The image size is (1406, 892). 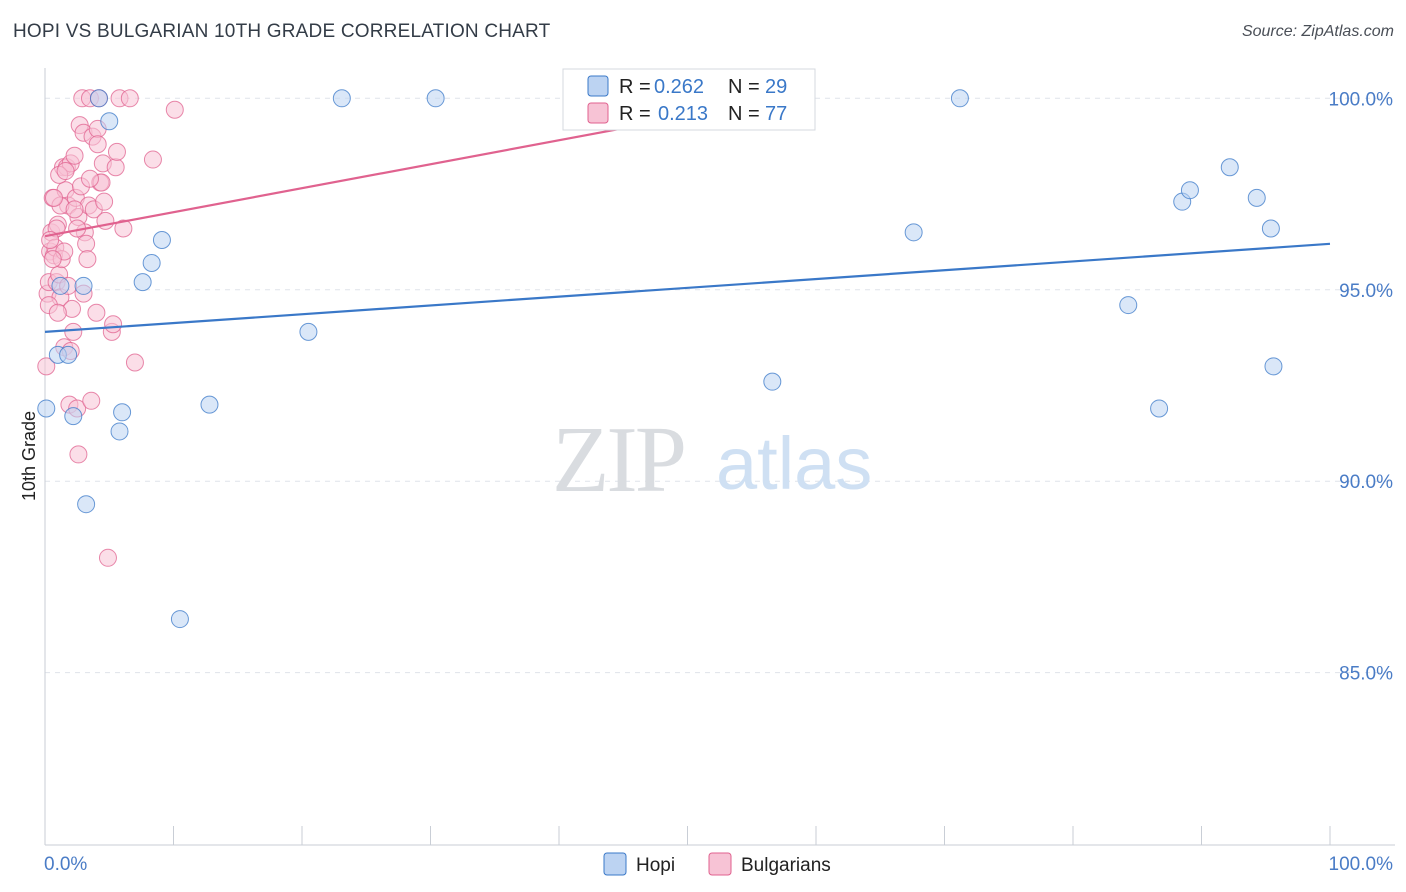 What do you see at coordinates (794, 463) in the screenshot?
I see `watermark-atlas: atlas` at bounding box center [794, 463].